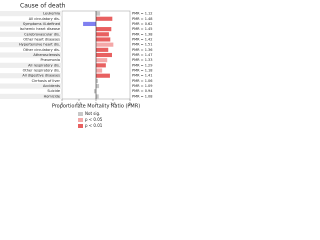 The width and height of the screenshot is (320, 240). I want to click on x-tick-label: 0.5, so click(79, 104).